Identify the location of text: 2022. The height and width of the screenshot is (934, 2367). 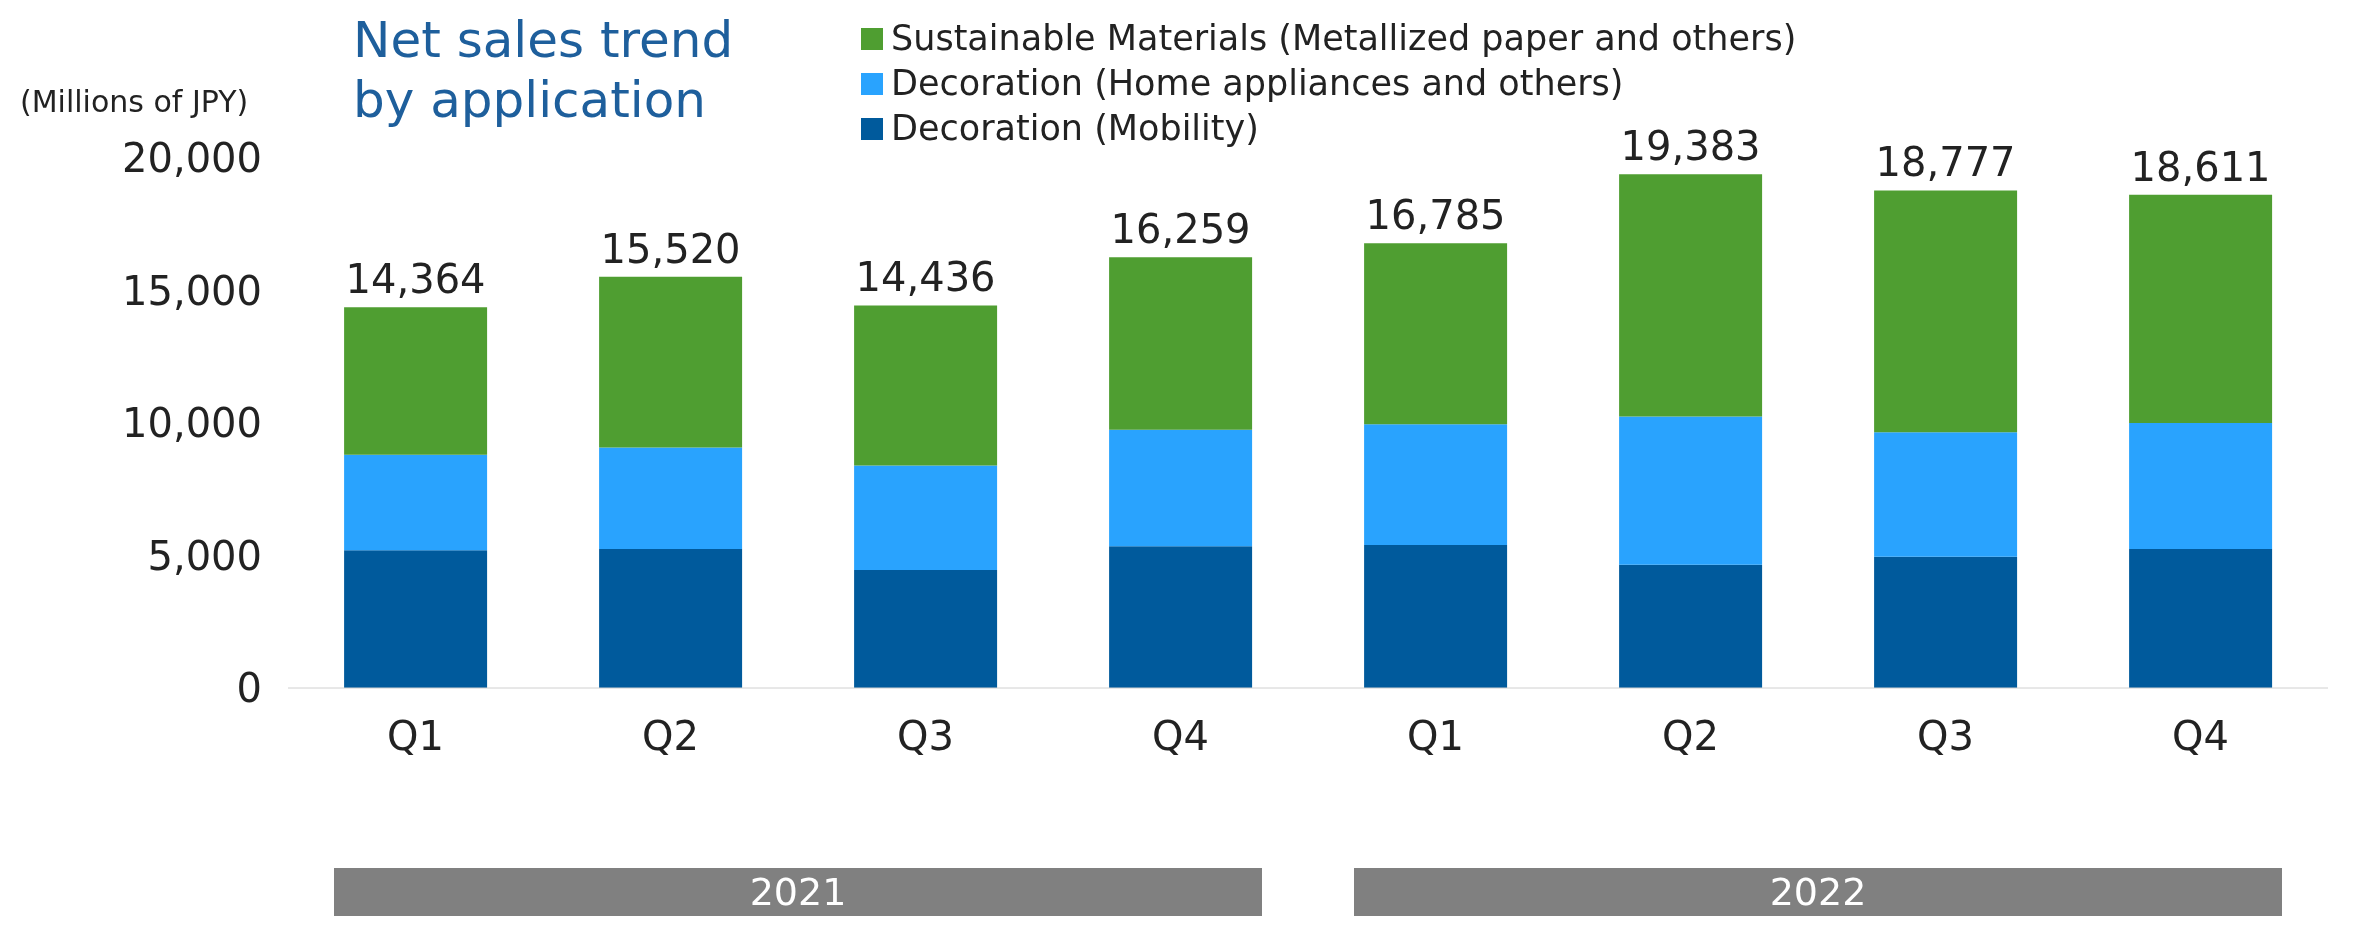
(1818, 892).